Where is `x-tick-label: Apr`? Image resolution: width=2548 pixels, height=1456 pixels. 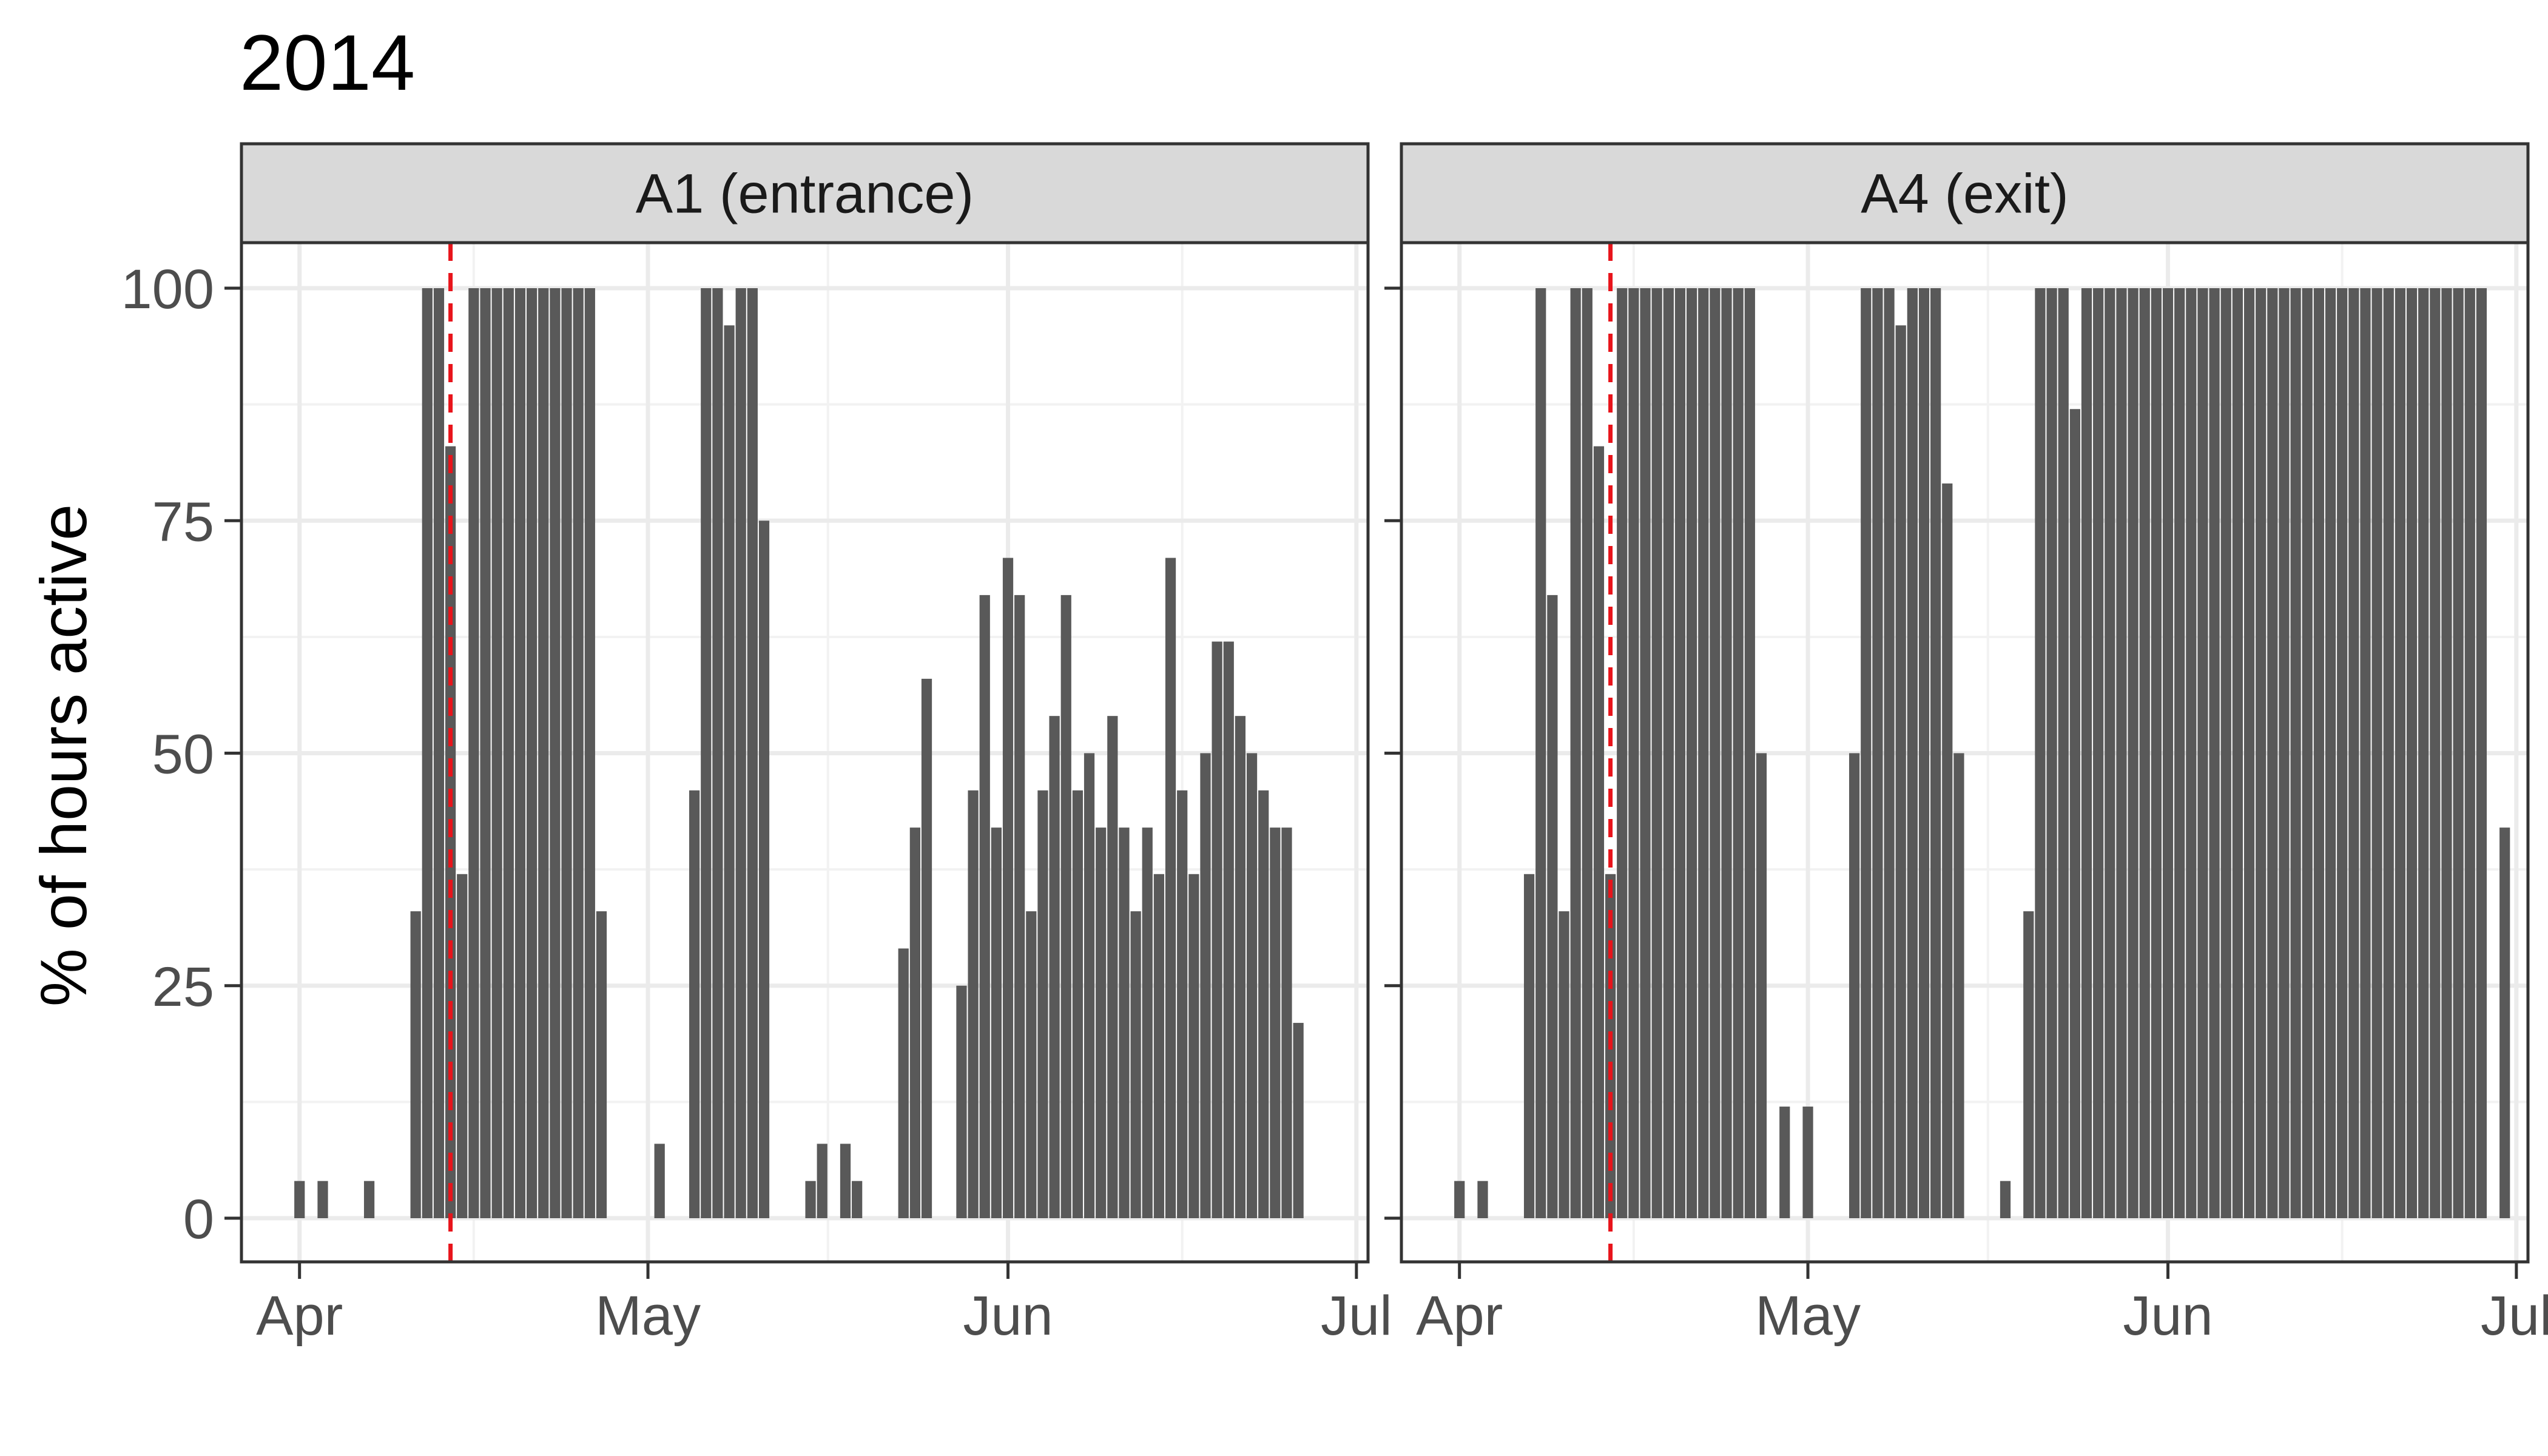
x-tick-label: Apr is located at coordinates (1459, 1316).